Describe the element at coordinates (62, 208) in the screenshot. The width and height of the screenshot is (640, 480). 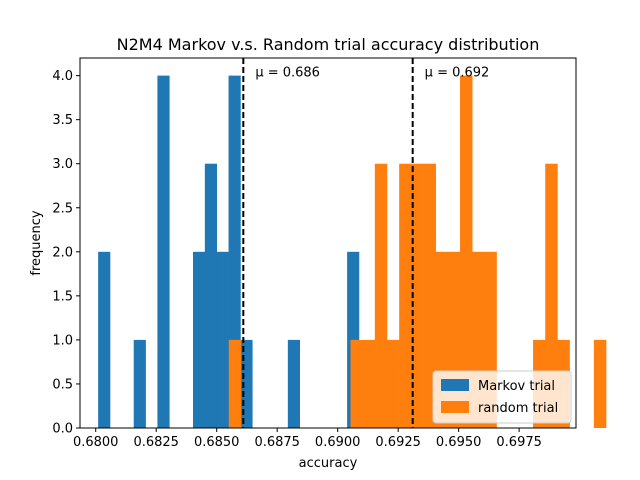
I see `y-tick-label: 2.5` at that location.